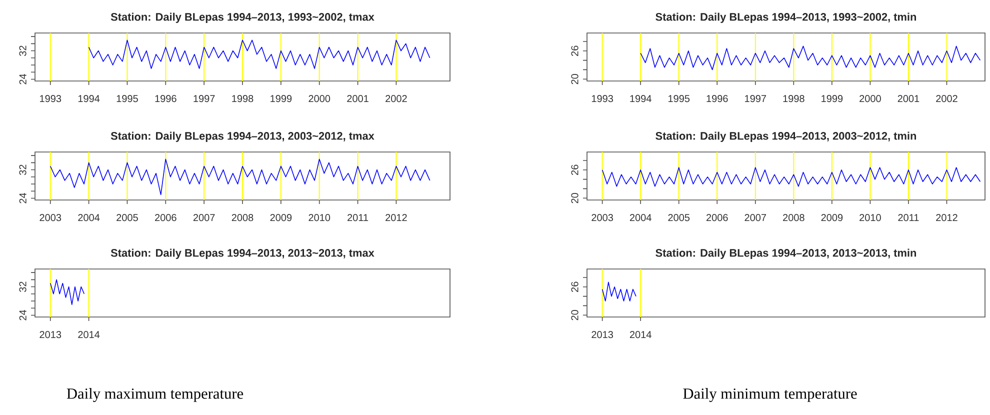 The width and height of the screenshot is (990, 415). Describe the element at coordinates (786, 253) in the screenshot. I see `chart-title: Station: Daily BLepas 1994–2013, 2013~2013, tmin` at that location.